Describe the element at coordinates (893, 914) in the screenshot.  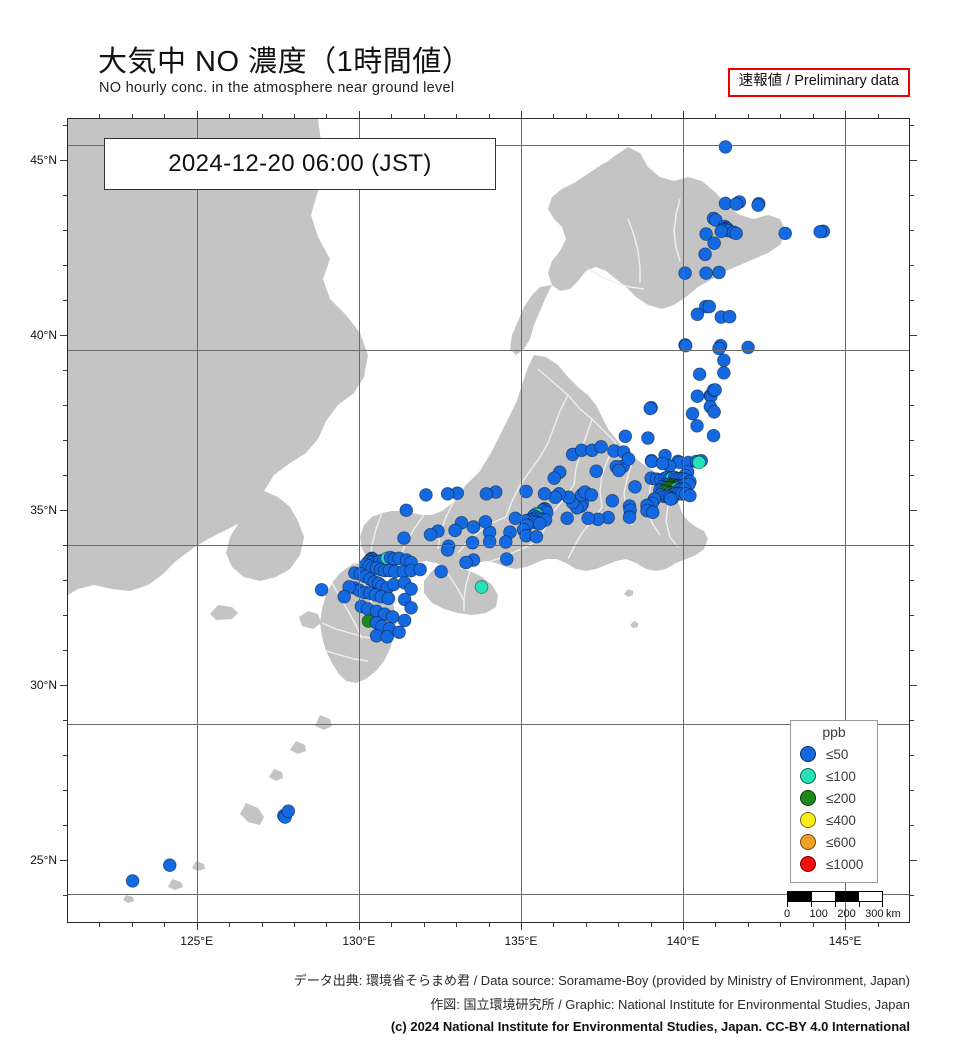
I see `scale-unit-label: km` at that location.